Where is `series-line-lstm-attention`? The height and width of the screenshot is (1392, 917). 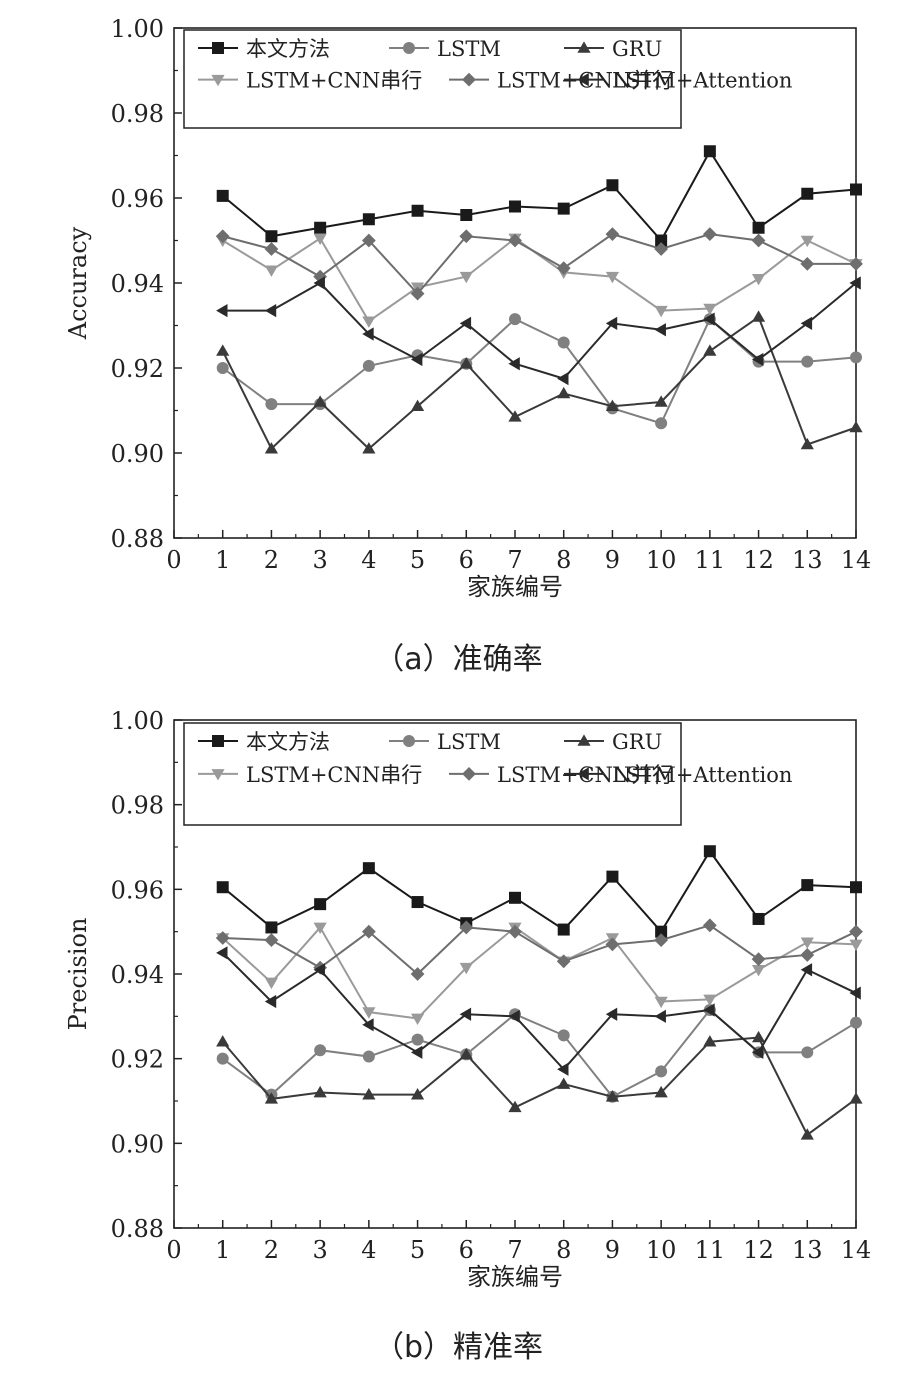
series-line-lstm-attention is located at coordinates (539, 1011).